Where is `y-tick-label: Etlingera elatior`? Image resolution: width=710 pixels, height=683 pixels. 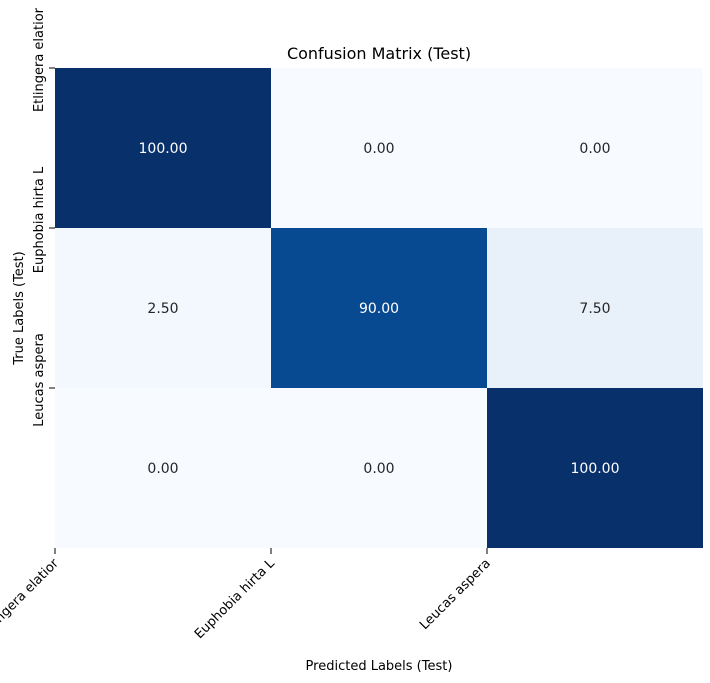 y-tick-label: Etlingera elatior is located at coordinates (39, 59).